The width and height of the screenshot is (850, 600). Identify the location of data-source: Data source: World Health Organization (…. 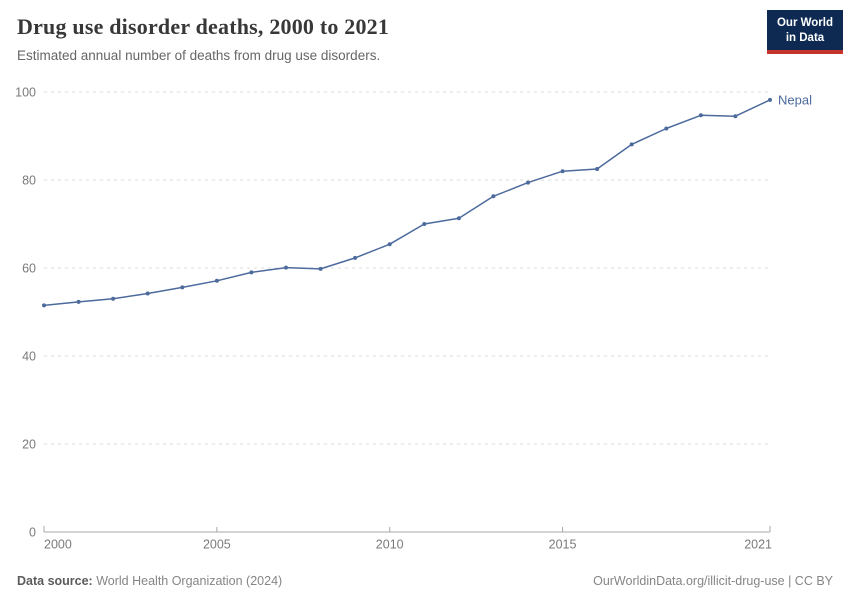
(149, 581).